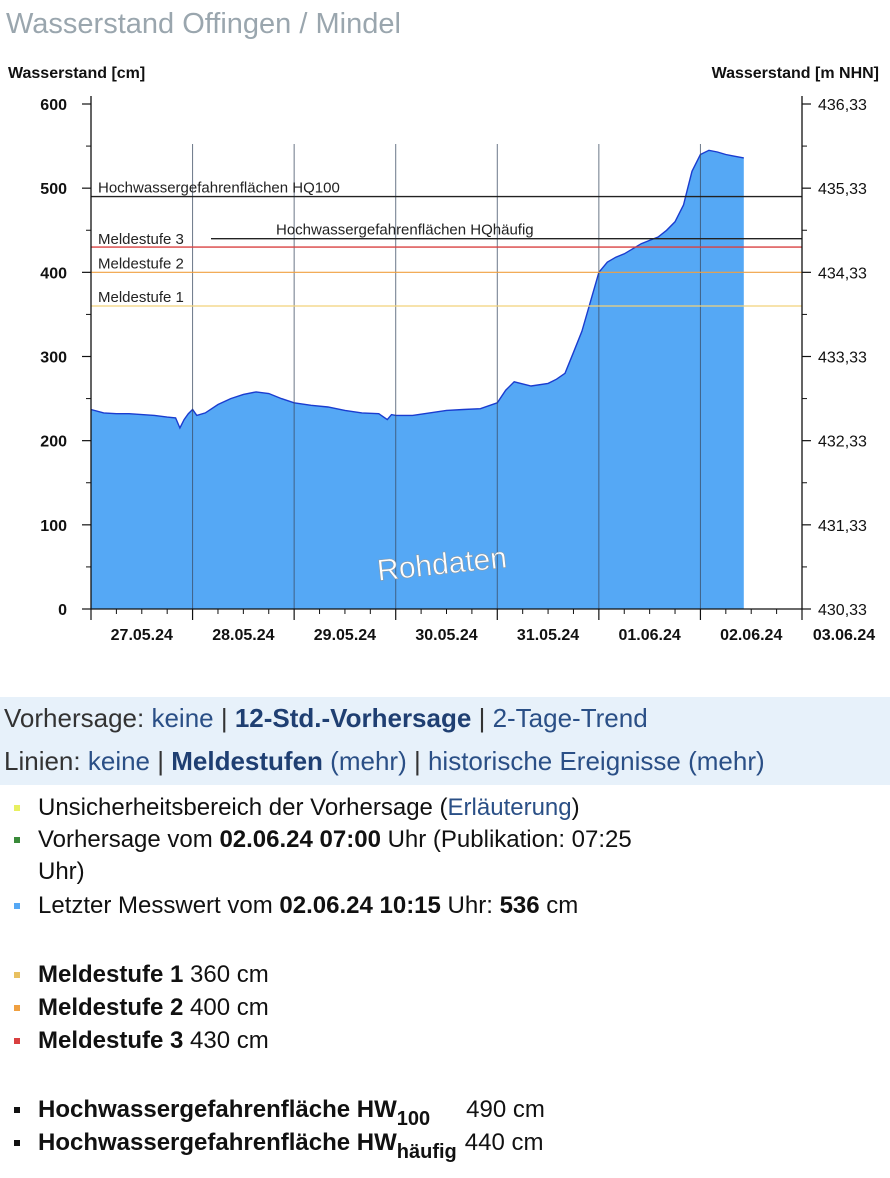  Describe the element at coordinates (17, 1041) in the screenshot. I see `bullet-ms3` at that location.